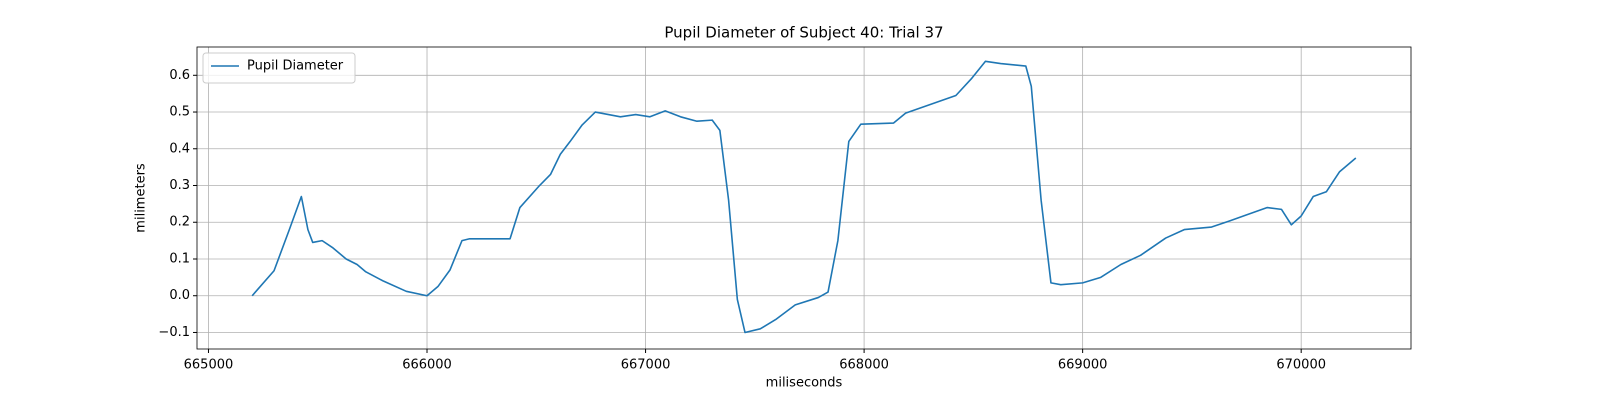 The image size is (1600, 400). Describe the element at coordinates (179, 258) in the screenshot. I see `y-tick-label: 0.1` at that location.